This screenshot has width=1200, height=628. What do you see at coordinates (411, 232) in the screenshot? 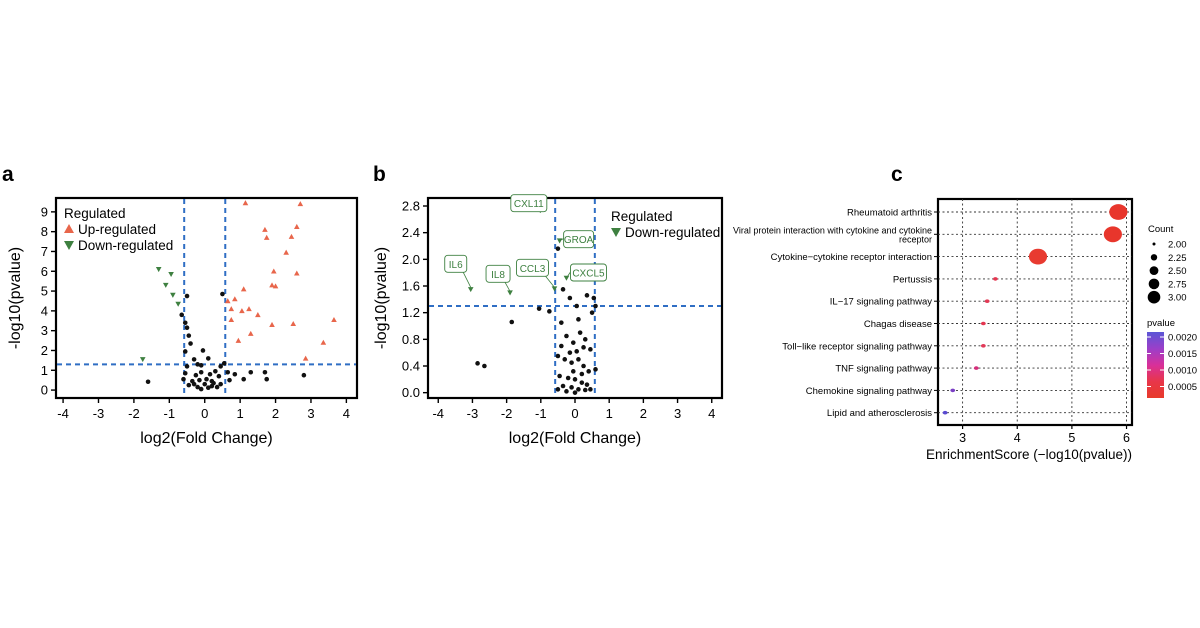
I see `y-tick-label: 2.4` at bounding box center [411, 232].